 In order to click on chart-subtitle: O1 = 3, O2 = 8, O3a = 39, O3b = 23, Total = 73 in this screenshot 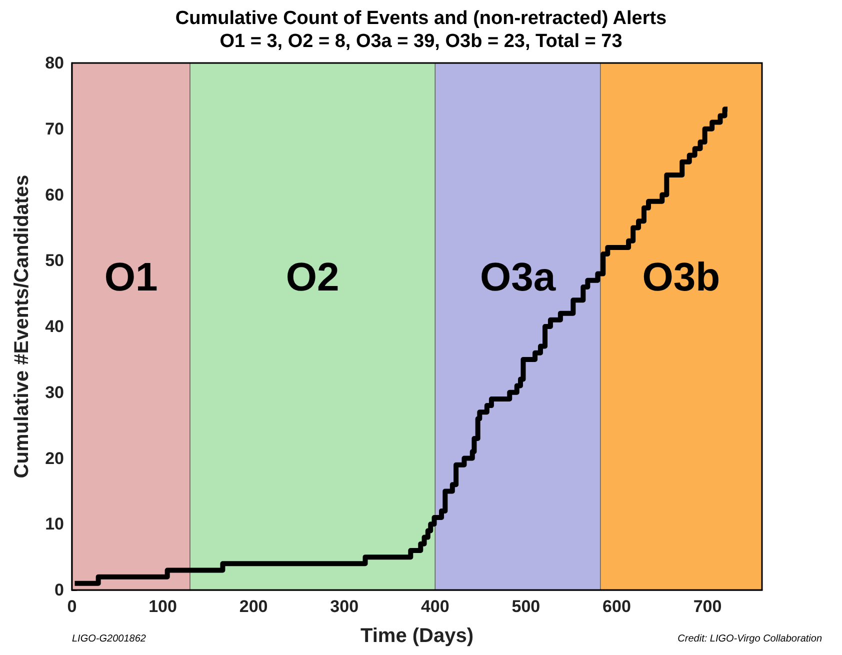, I will do `click(421, 41)`.